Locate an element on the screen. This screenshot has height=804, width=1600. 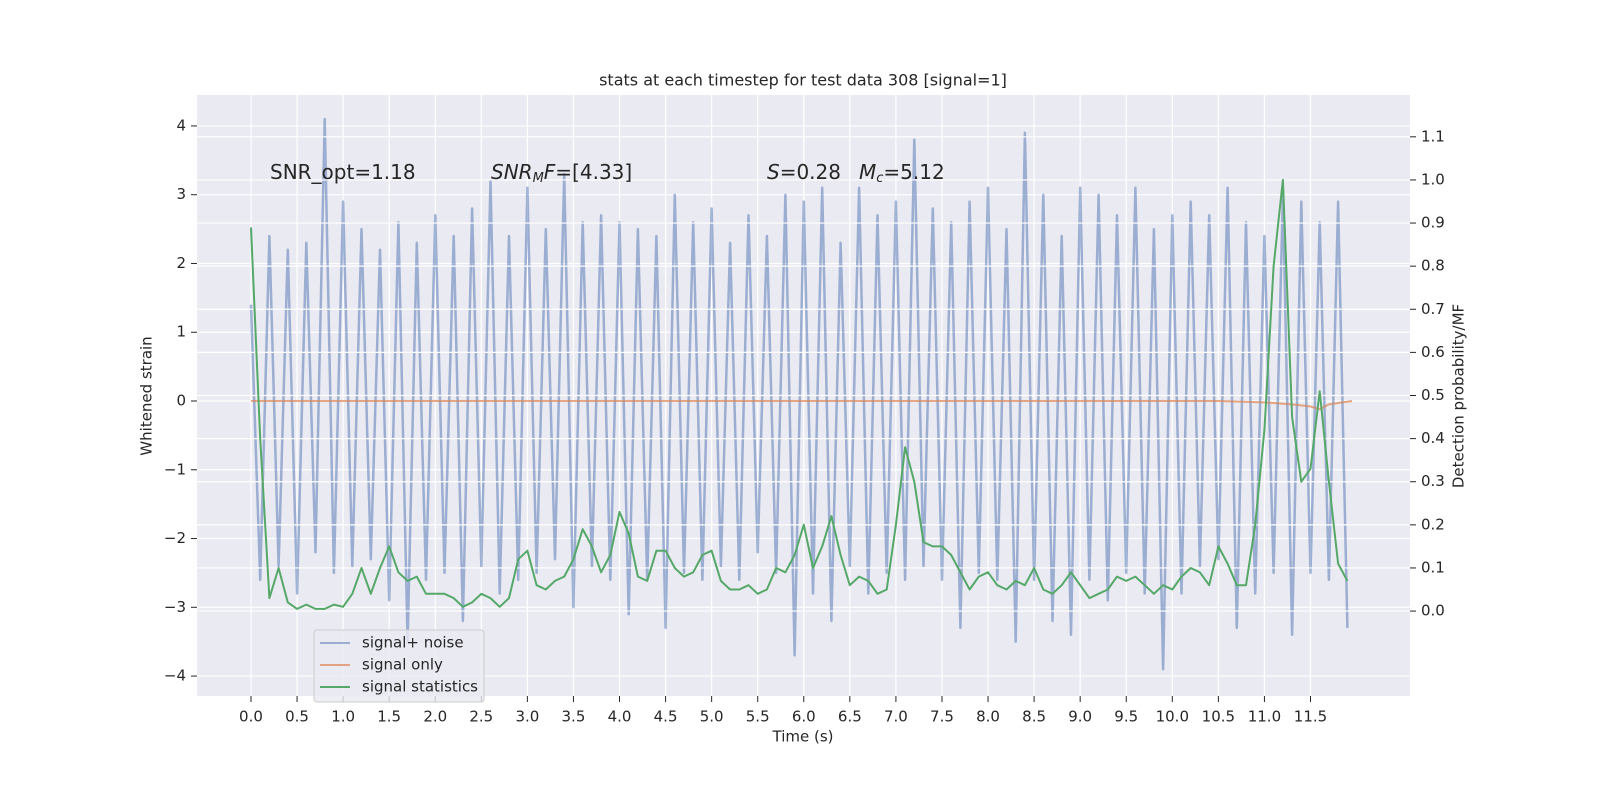
y-tick-label: −4 is located at coordinates (175, 676).